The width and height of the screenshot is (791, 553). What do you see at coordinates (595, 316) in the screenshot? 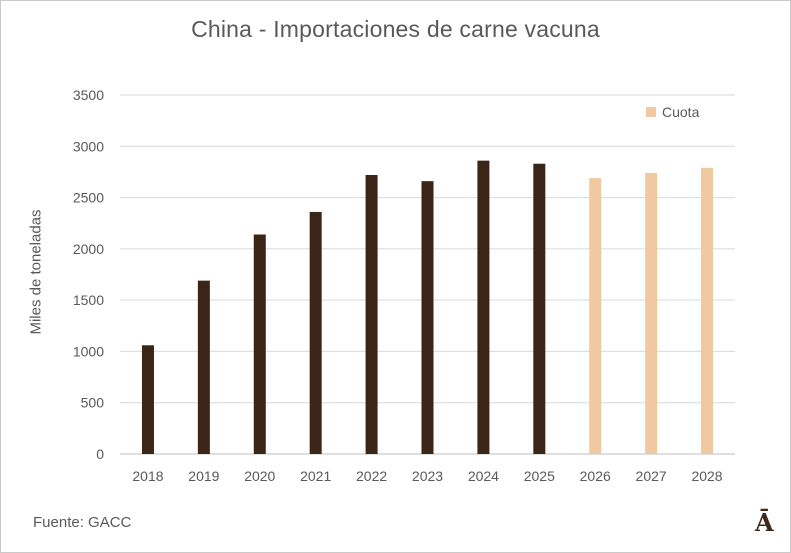
I see `bar-2026` at bounding box center [595, 316].